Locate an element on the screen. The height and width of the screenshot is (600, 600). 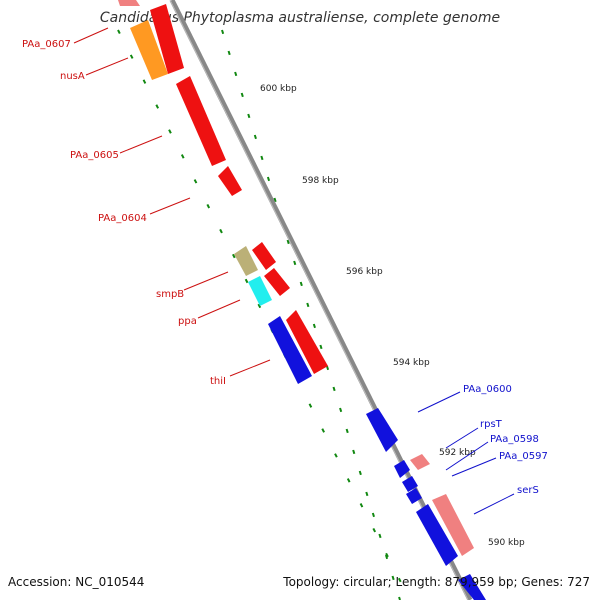
gene-label-smpB: smpB is located at coordinates (170, 294).